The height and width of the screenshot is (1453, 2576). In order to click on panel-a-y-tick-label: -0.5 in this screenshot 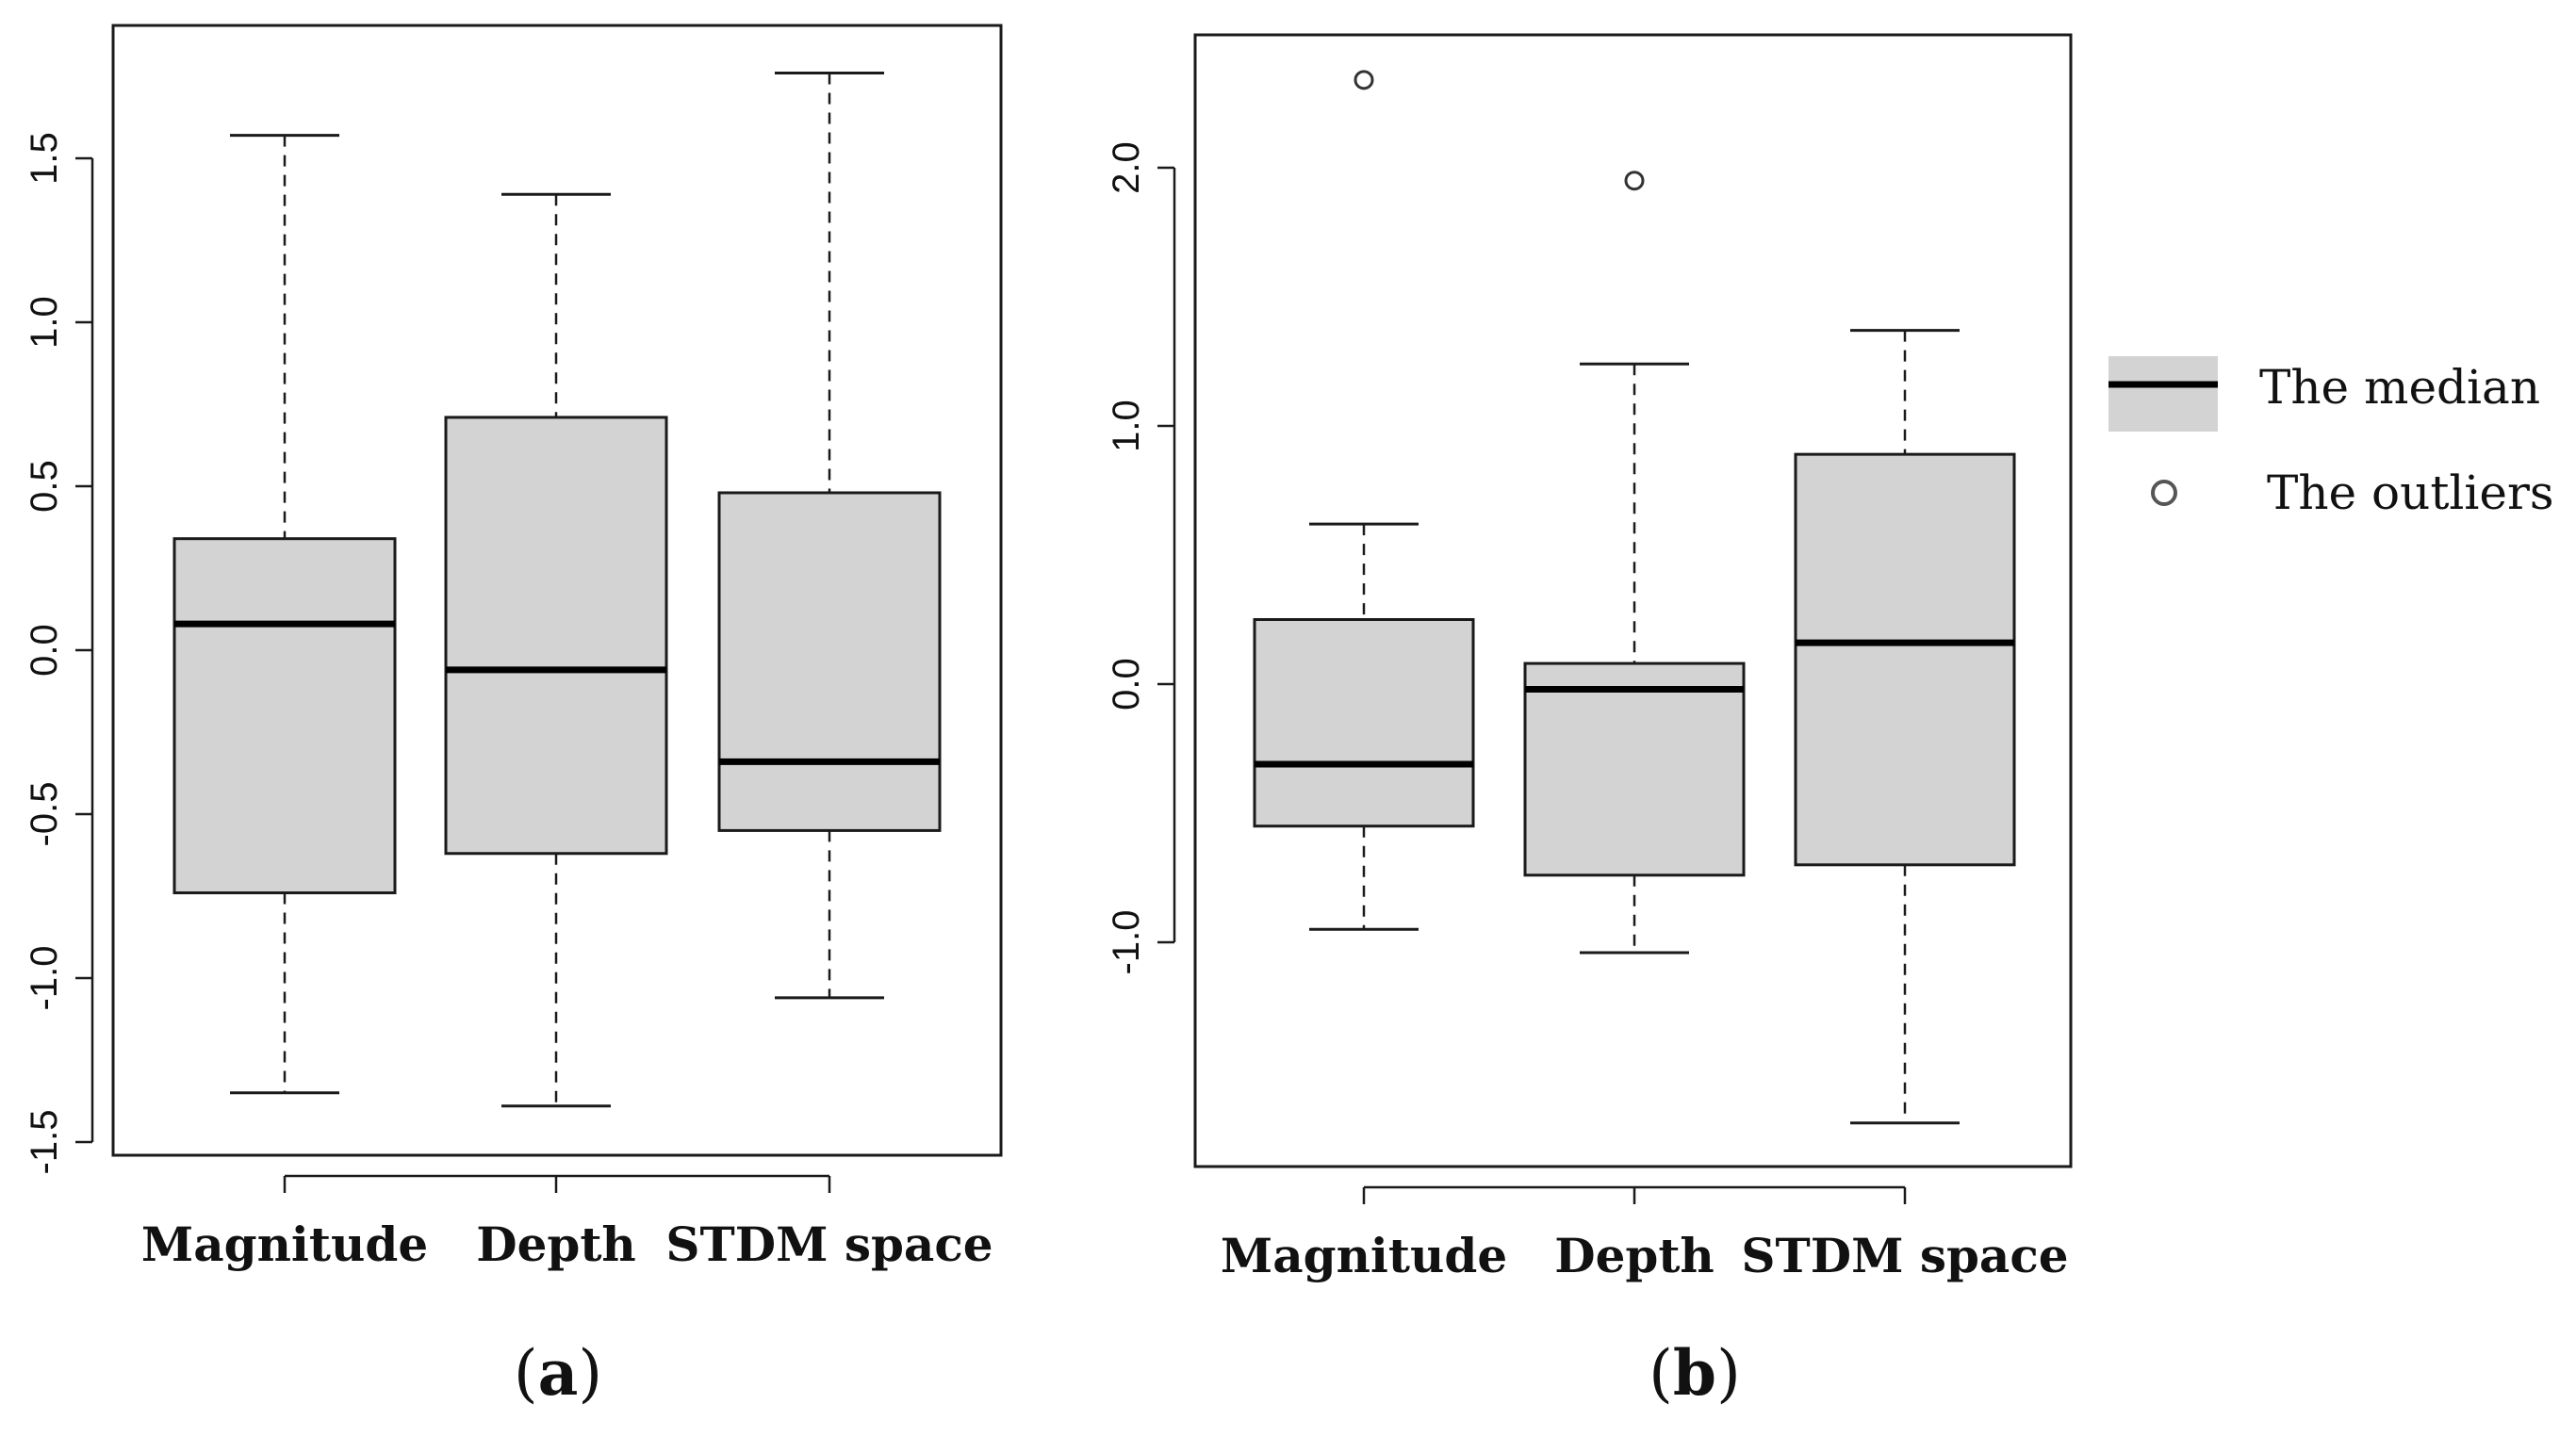, I will do `click(44, 814)`.